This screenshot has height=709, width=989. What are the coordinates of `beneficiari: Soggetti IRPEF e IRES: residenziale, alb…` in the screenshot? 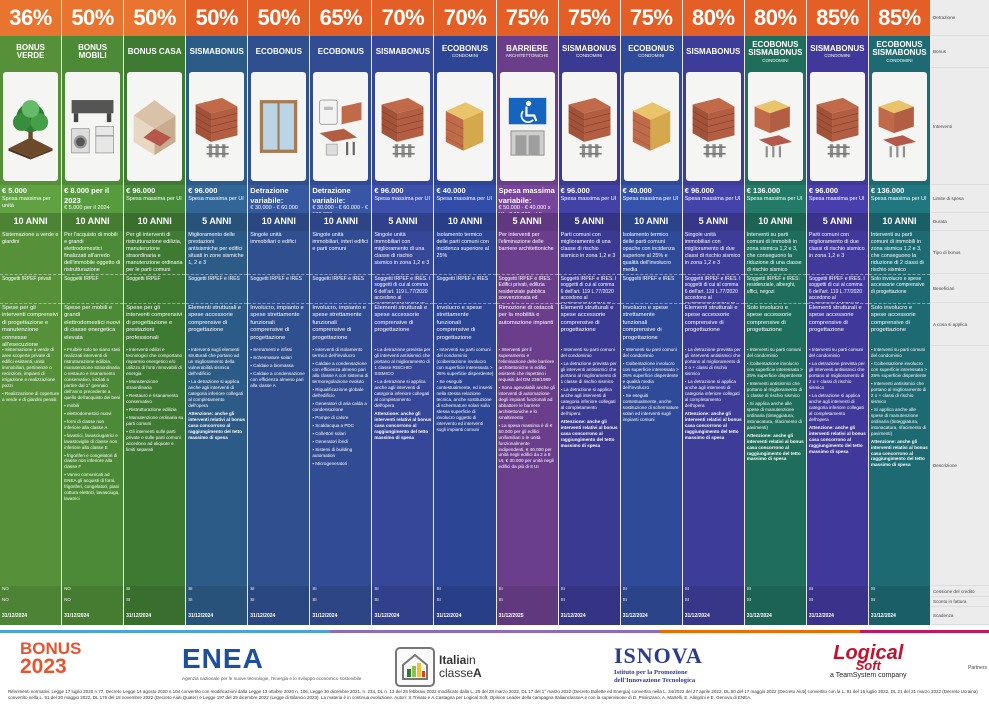 It's located at (775, 288).